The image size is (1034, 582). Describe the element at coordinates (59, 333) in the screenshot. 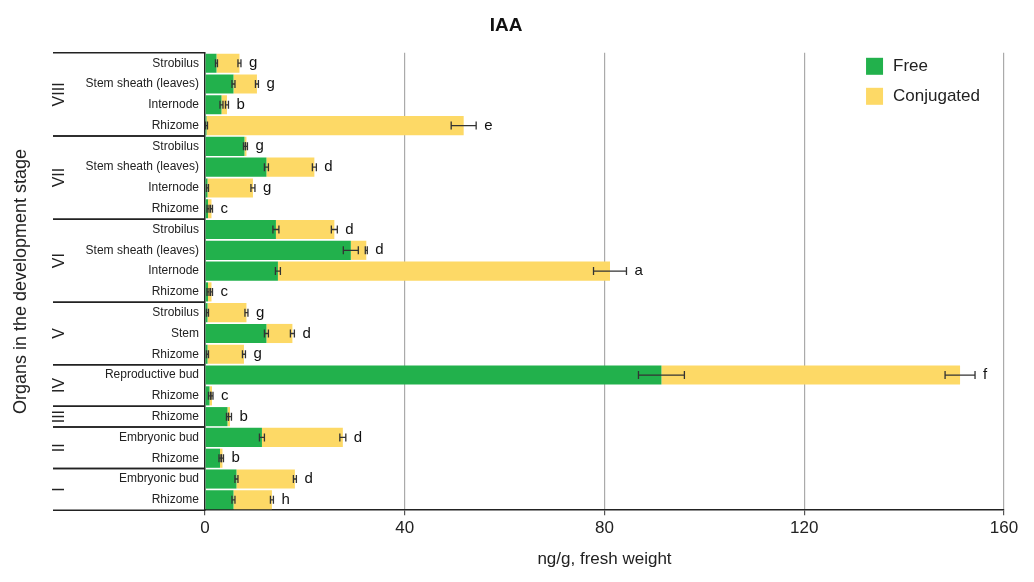

I see `text: V` at that location.